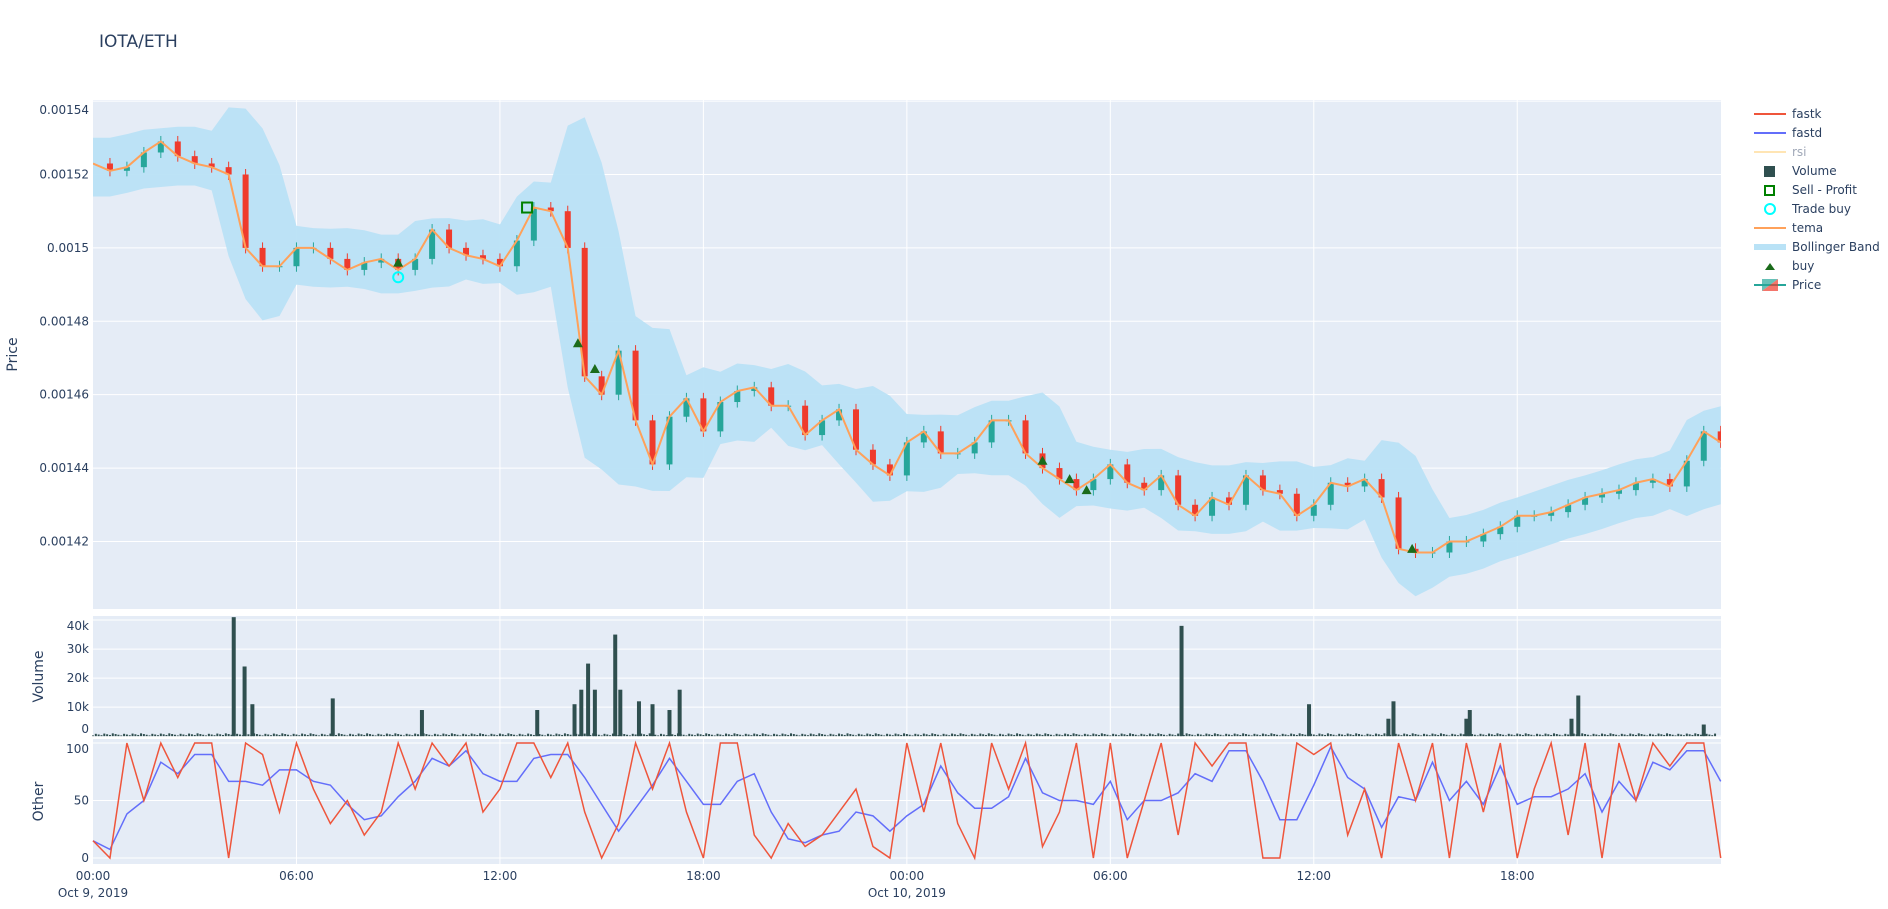  I want to click on sell-profit-marker, so click(527, 207).